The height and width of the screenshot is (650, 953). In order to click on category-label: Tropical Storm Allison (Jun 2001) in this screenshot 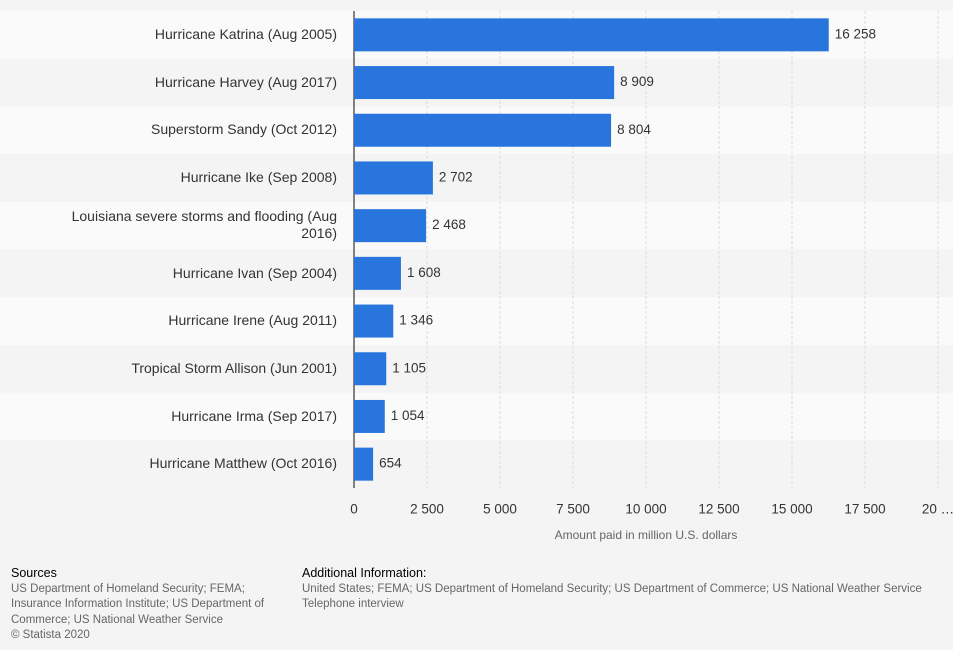, I will do `click(188, 368)`.